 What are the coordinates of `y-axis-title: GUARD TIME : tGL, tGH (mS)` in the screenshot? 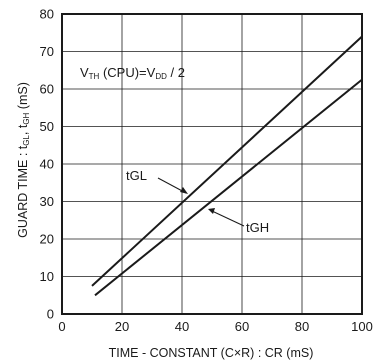 It's located at (23, 160).